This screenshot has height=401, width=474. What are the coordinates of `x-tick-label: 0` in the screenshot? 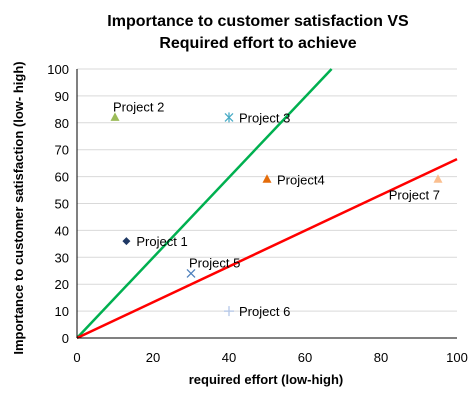 It's located at (76, 357).